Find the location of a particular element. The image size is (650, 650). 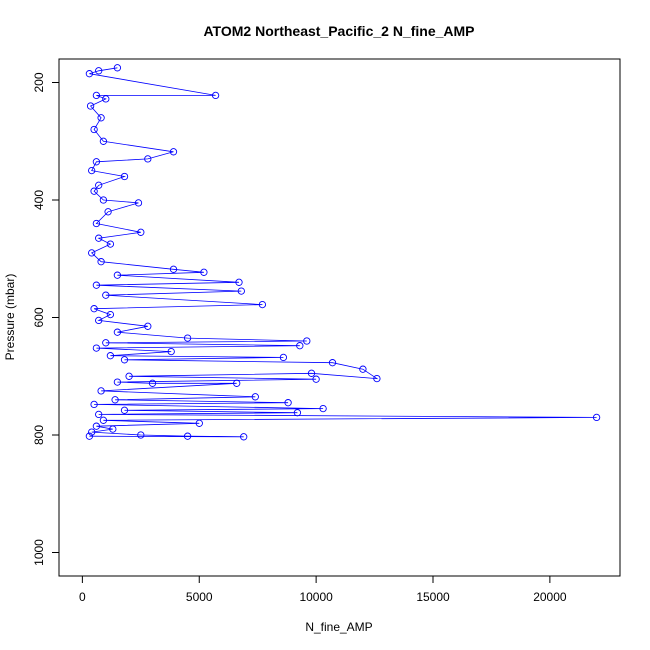

y-tick-label: 400 is located at coordinates (39, 200).